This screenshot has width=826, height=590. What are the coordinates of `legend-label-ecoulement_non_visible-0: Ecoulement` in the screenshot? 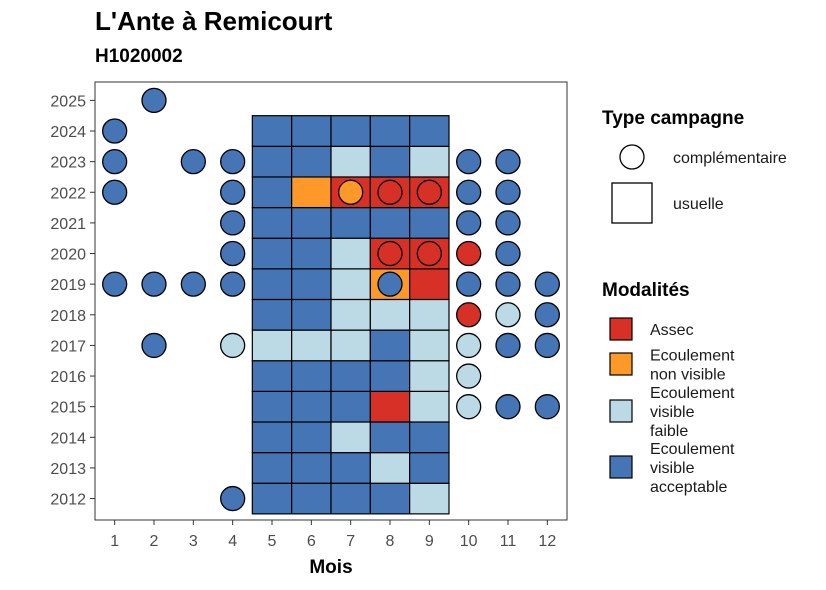 It's located at (692, 356).